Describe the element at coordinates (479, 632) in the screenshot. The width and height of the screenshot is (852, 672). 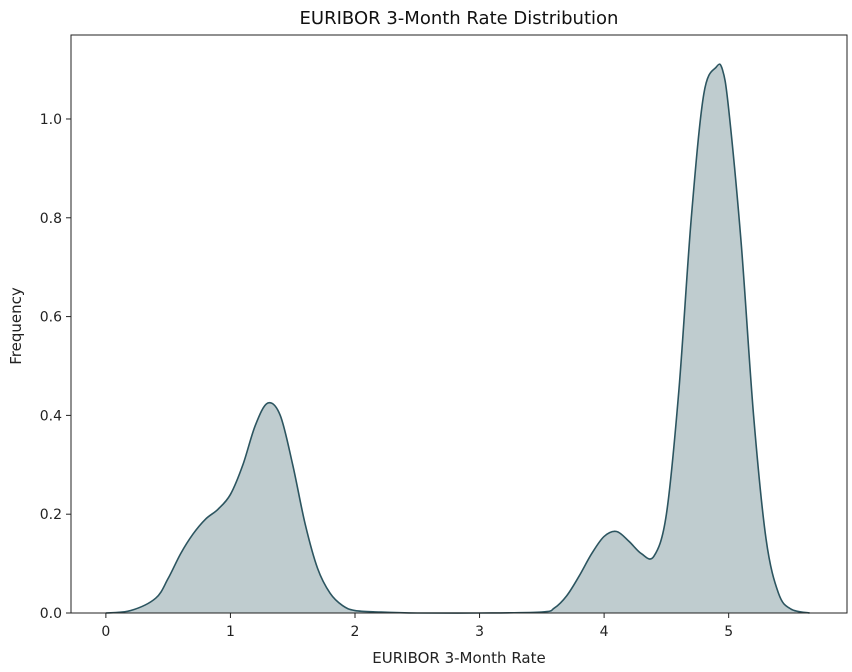
I see `x-tick-label: 3` at that location.